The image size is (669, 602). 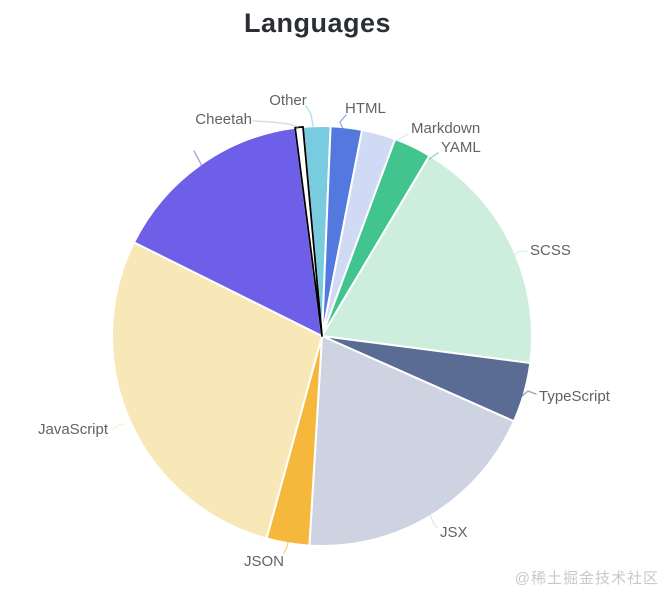 What do you see at coordinates (411, 441) in the screenshot?
I see `pie-slice-JSX` at bounding box center [411, 441].